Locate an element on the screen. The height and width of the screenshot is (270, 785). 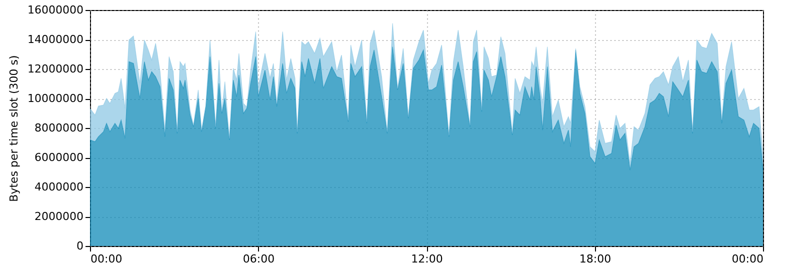
y-axis-title: Bytes per time slot (300 s) is located at coordinates (14, 128).